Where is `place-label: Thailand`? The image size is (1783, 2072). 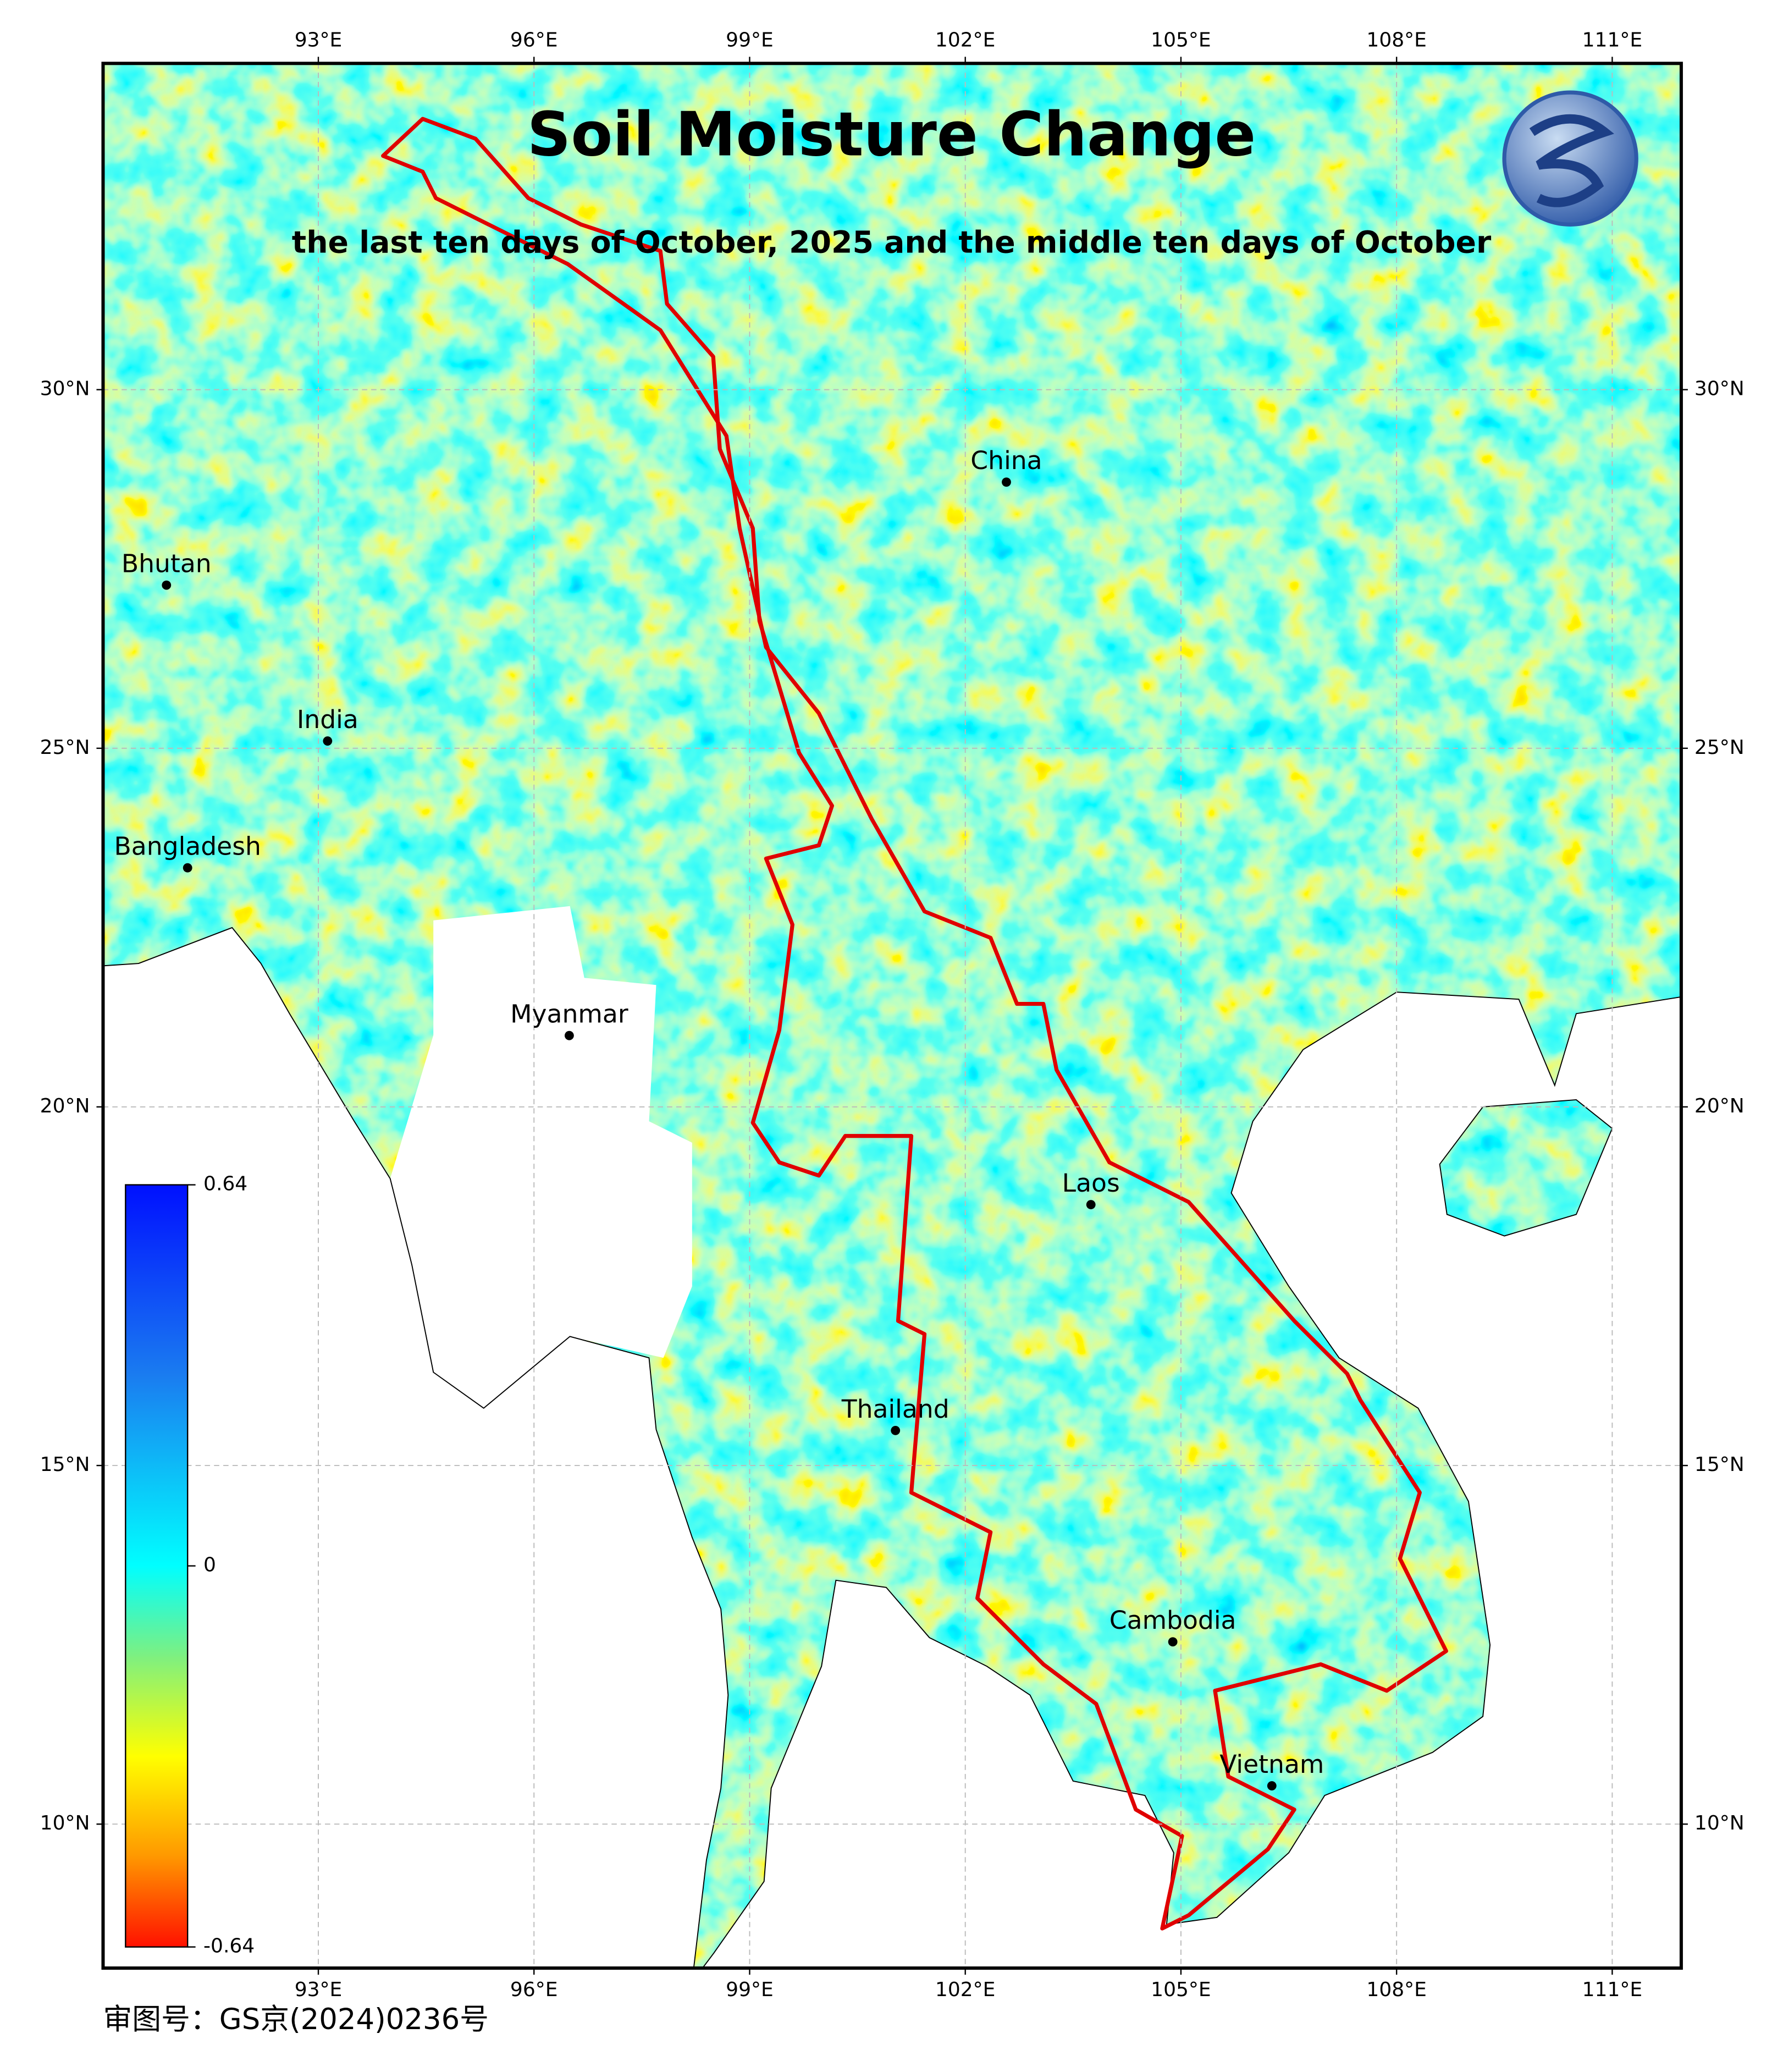
place-label: Thailand is located at coordinates (895, 1409).